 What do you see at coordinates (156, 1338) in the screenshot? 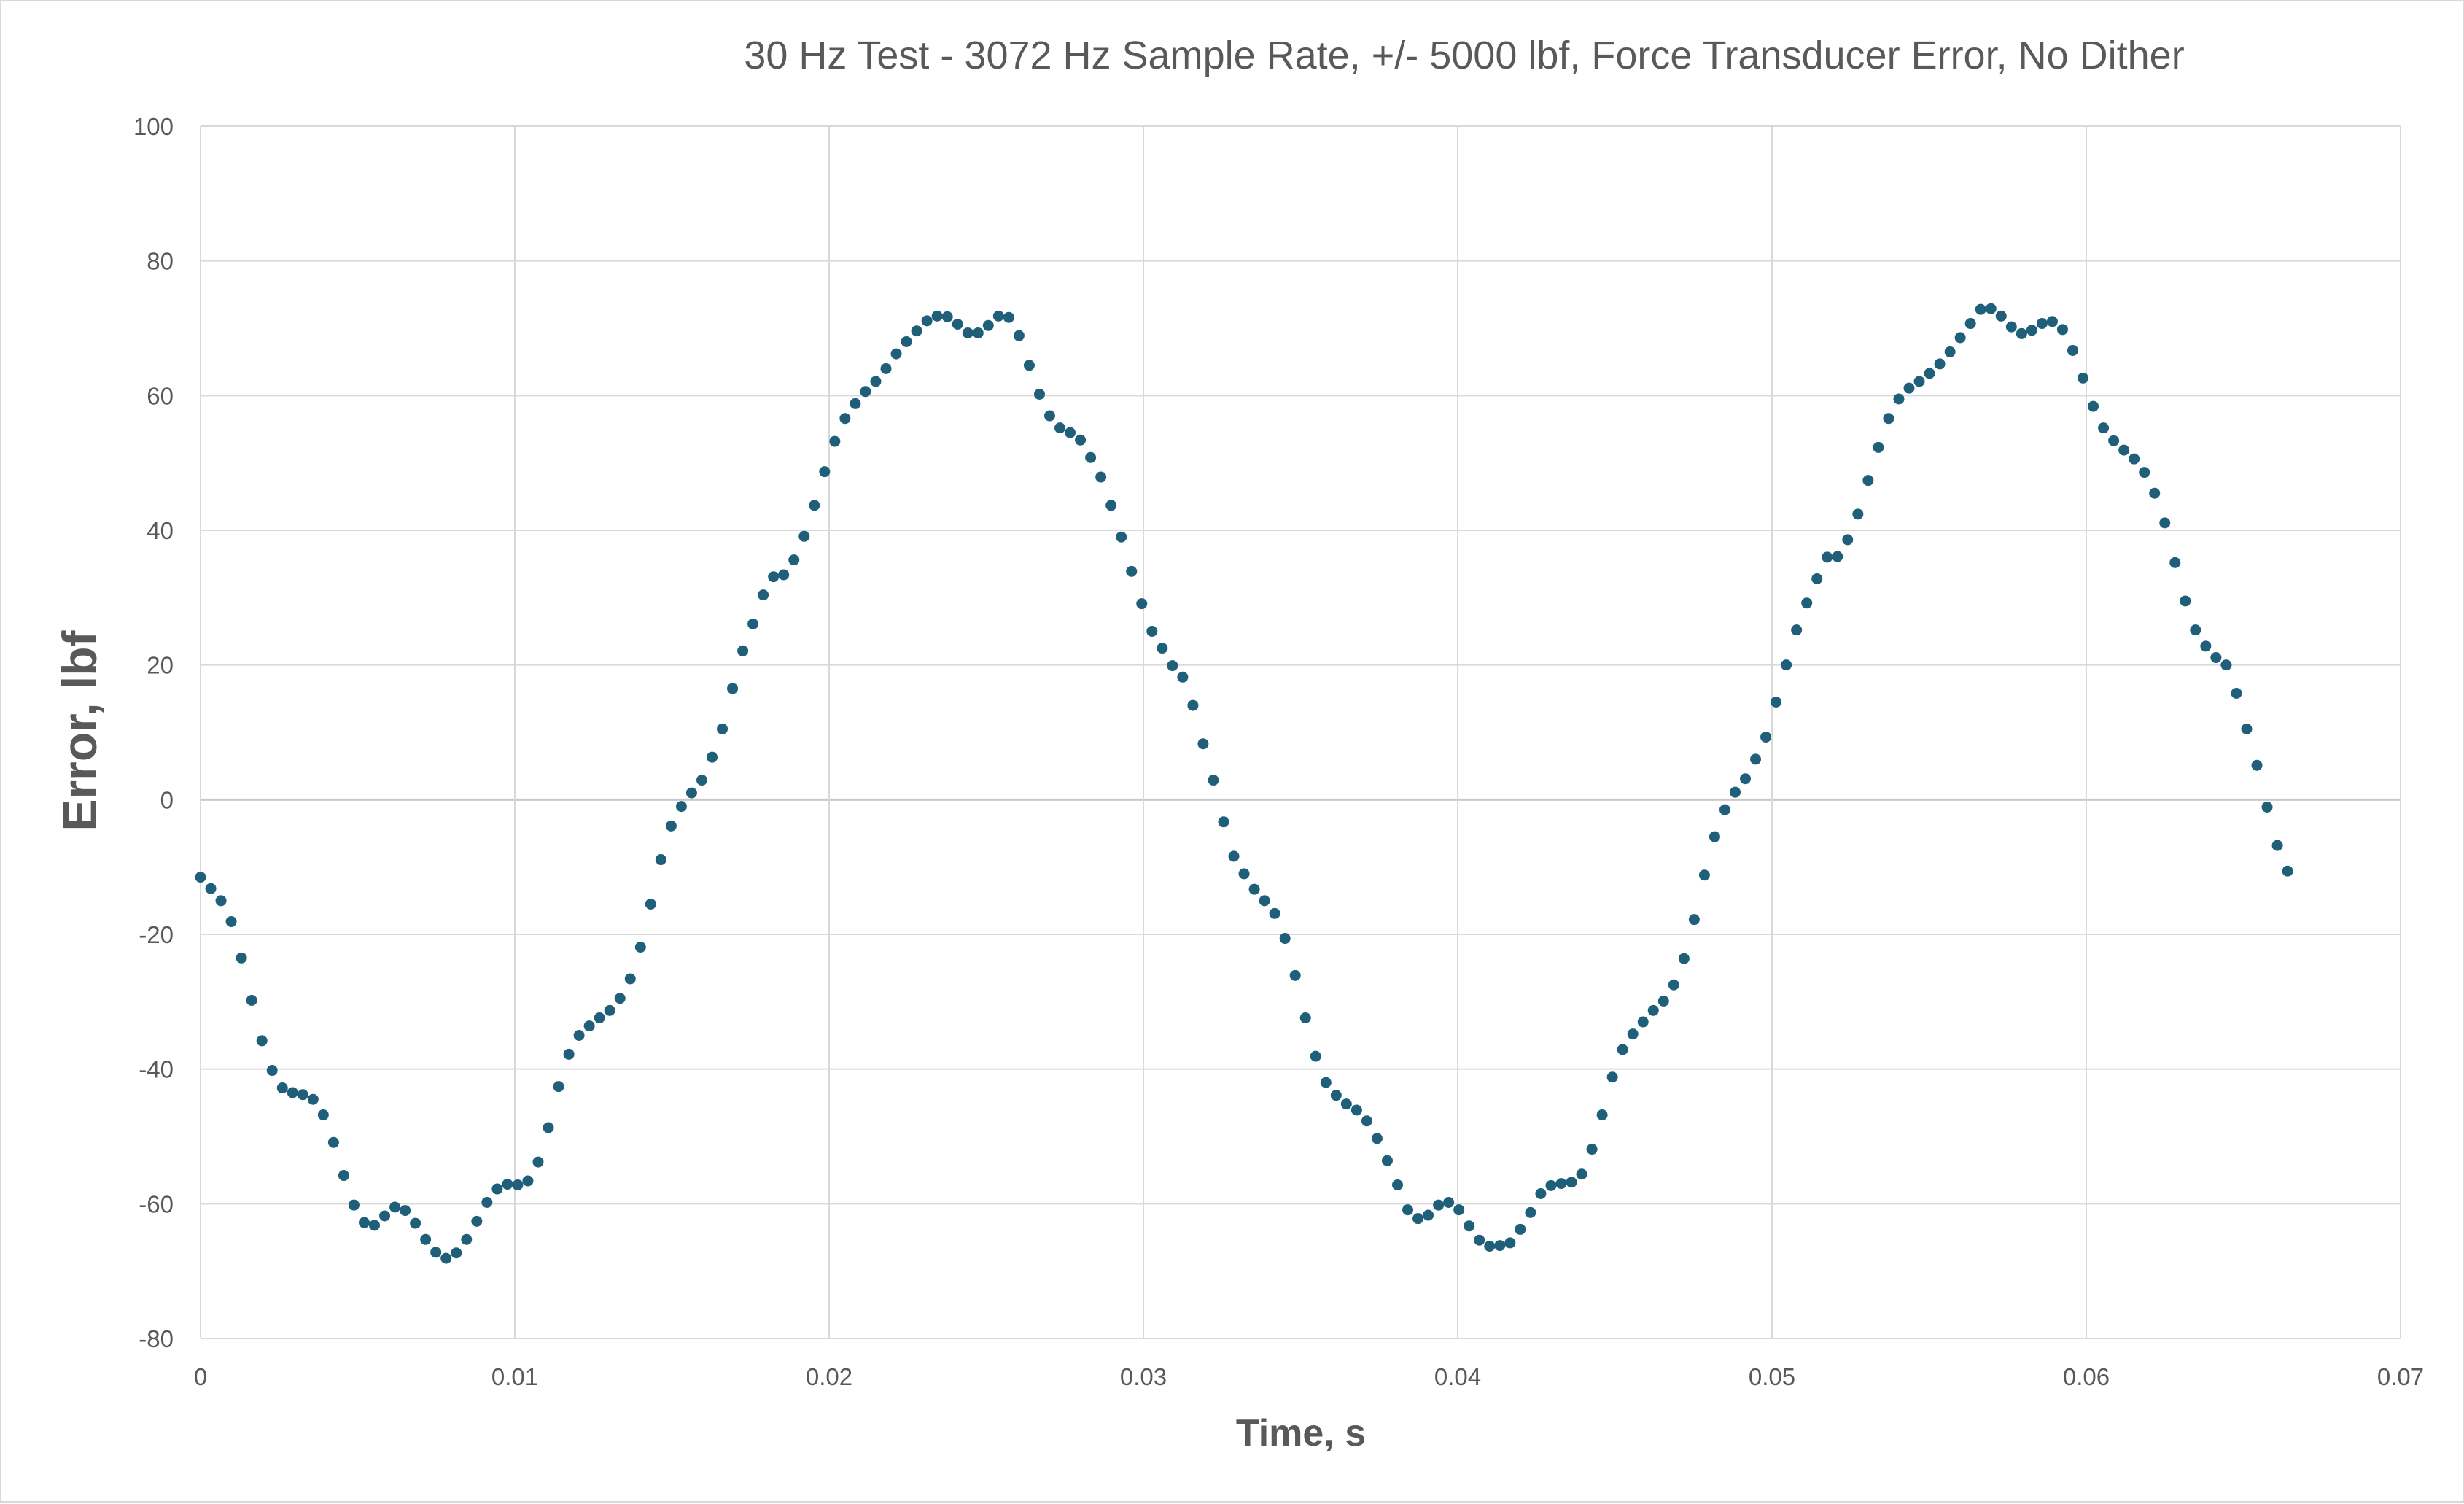
I see `y-tick-label: -80` at bounding box center [156, 1338].